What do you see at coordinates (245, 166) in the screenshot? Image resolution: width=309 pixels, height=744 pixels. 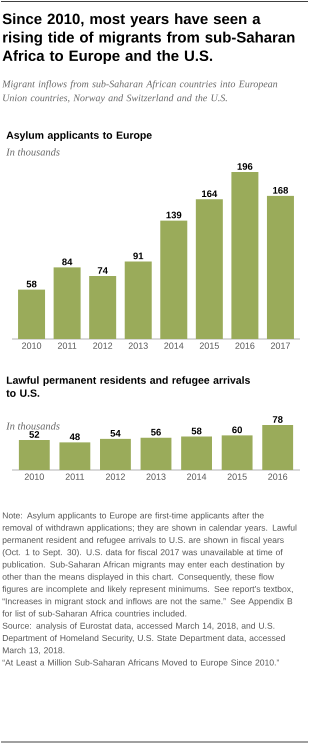 I see `data-label: 196` at bounding box center [245, 166].